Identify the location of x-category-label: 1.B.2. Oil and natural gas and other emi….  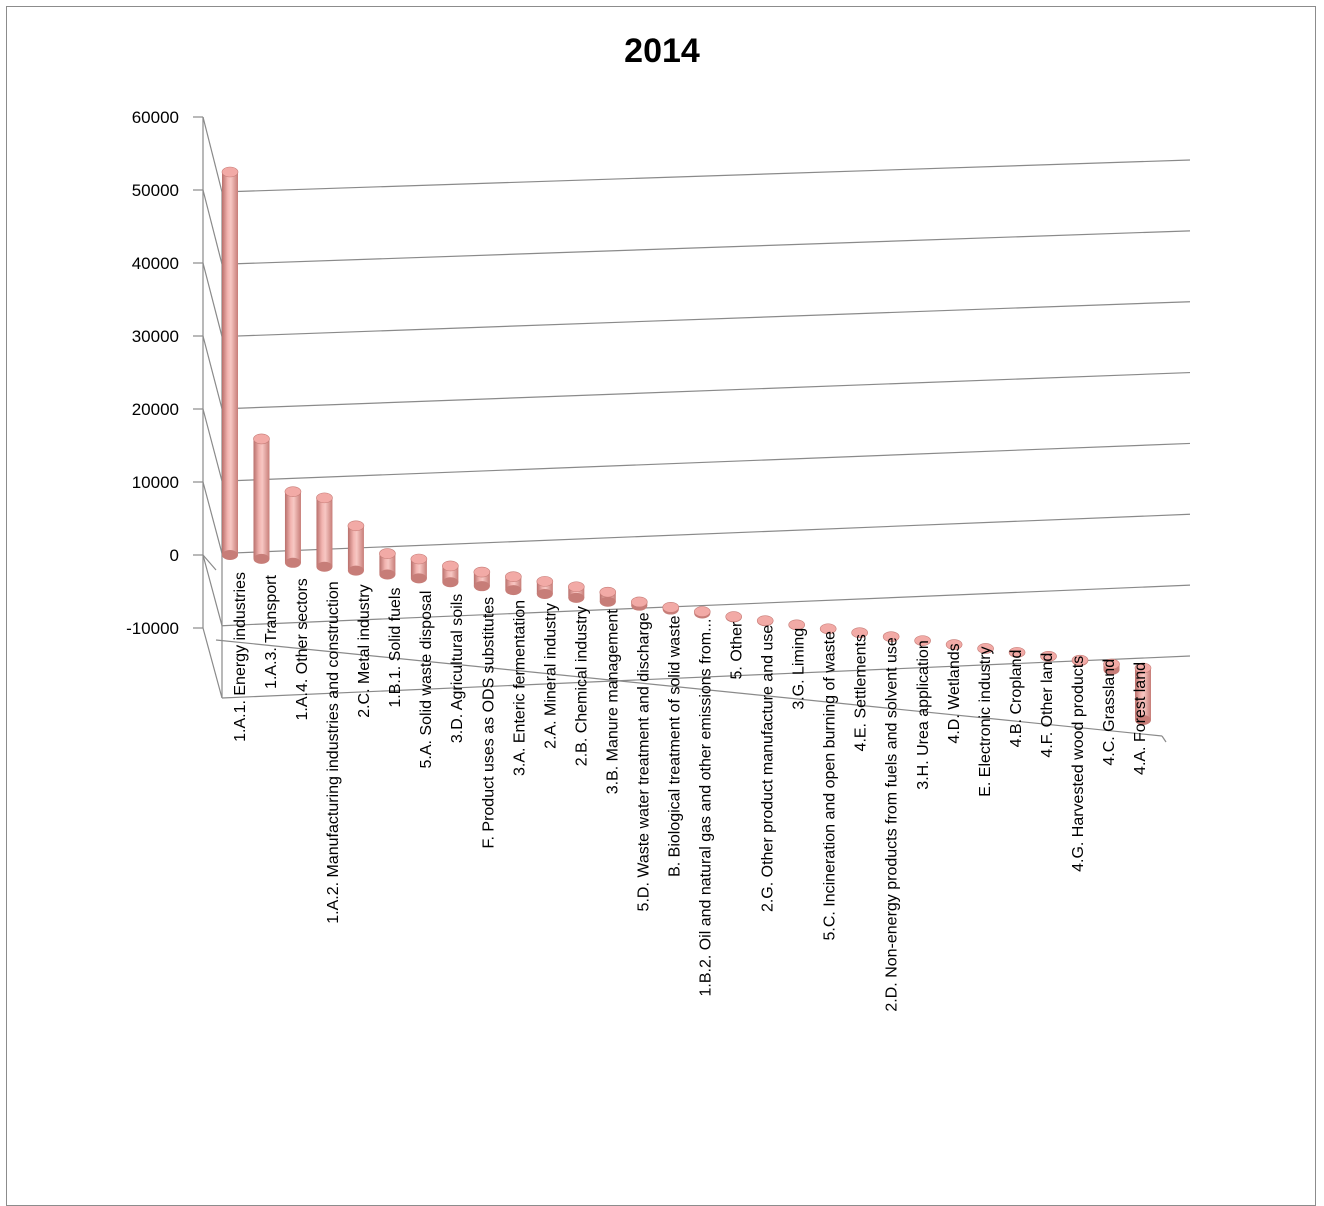
(706, 808).